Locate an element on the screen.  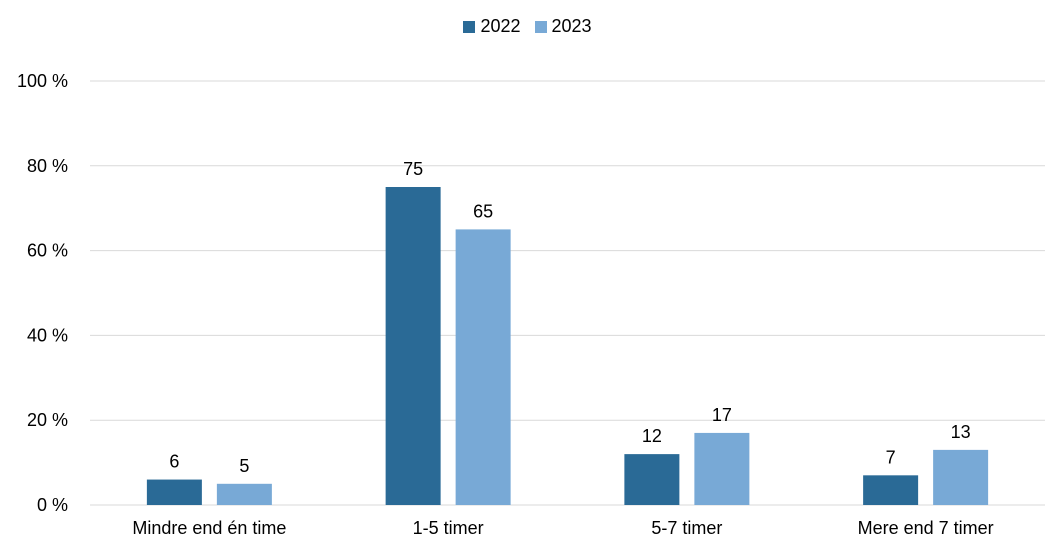
y-tick-label: 100 % is located at coordinates (42, 81).